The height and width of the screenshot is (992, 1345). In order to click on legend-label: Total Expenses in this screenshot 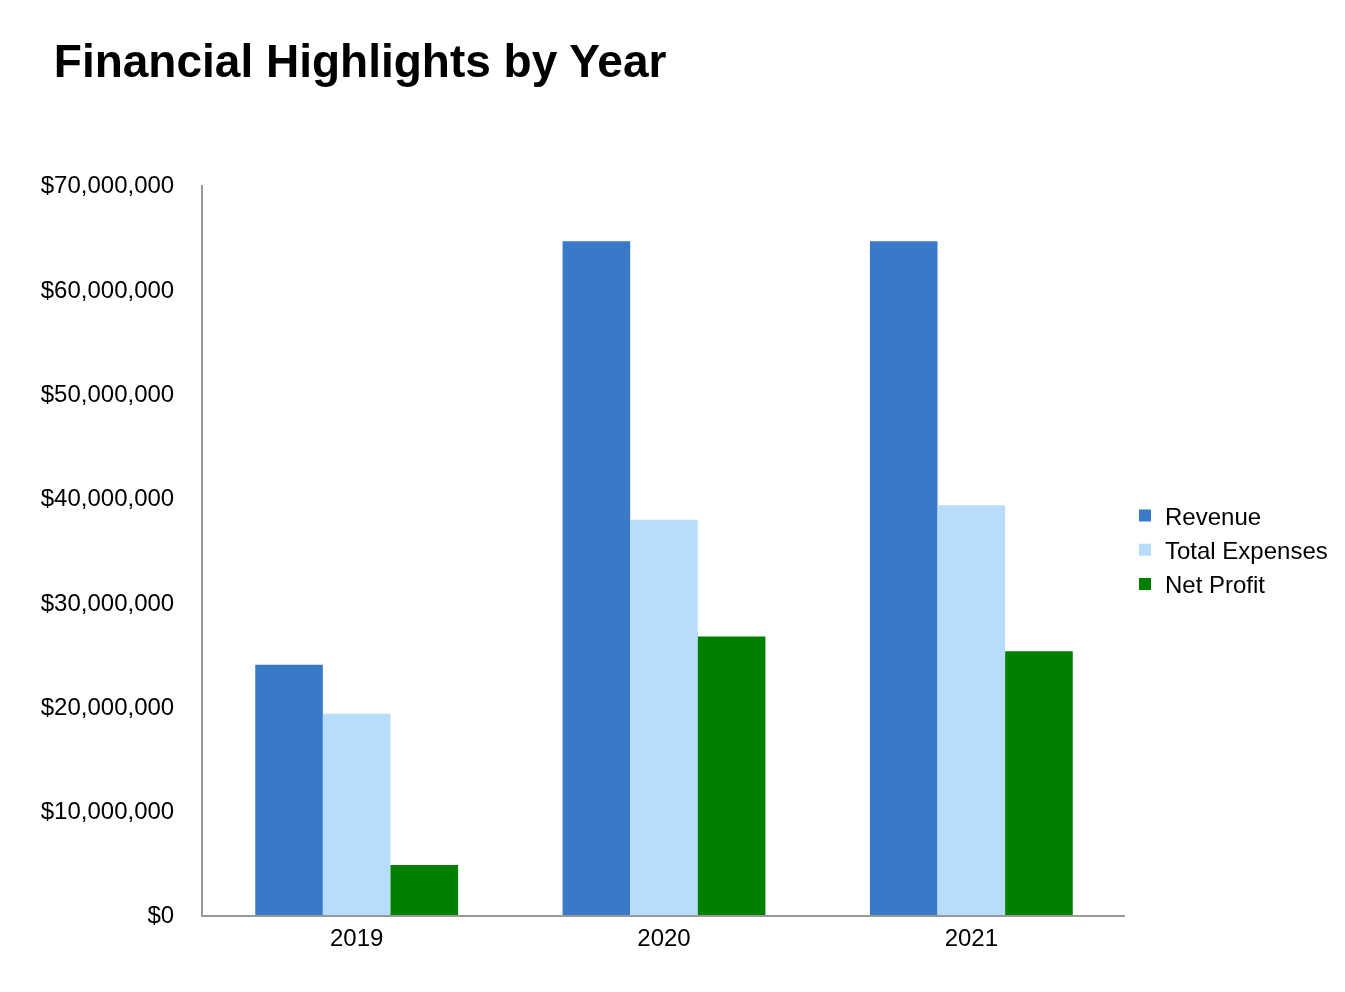, I will do `click(1246, 551)`.